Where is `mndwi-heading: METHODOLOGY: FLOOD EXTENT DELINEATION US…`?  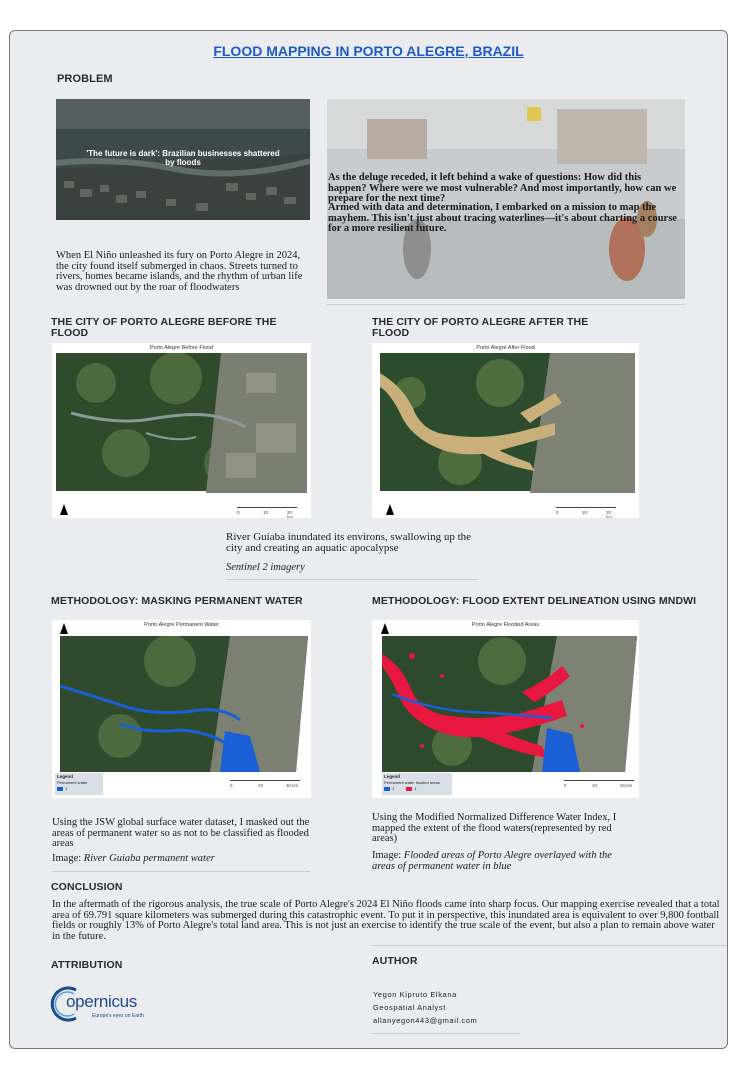
mndwi-heading: METHODOLOGY: FLOOD EXTENT DELINEATION US… is located at coordinates (534, 601).